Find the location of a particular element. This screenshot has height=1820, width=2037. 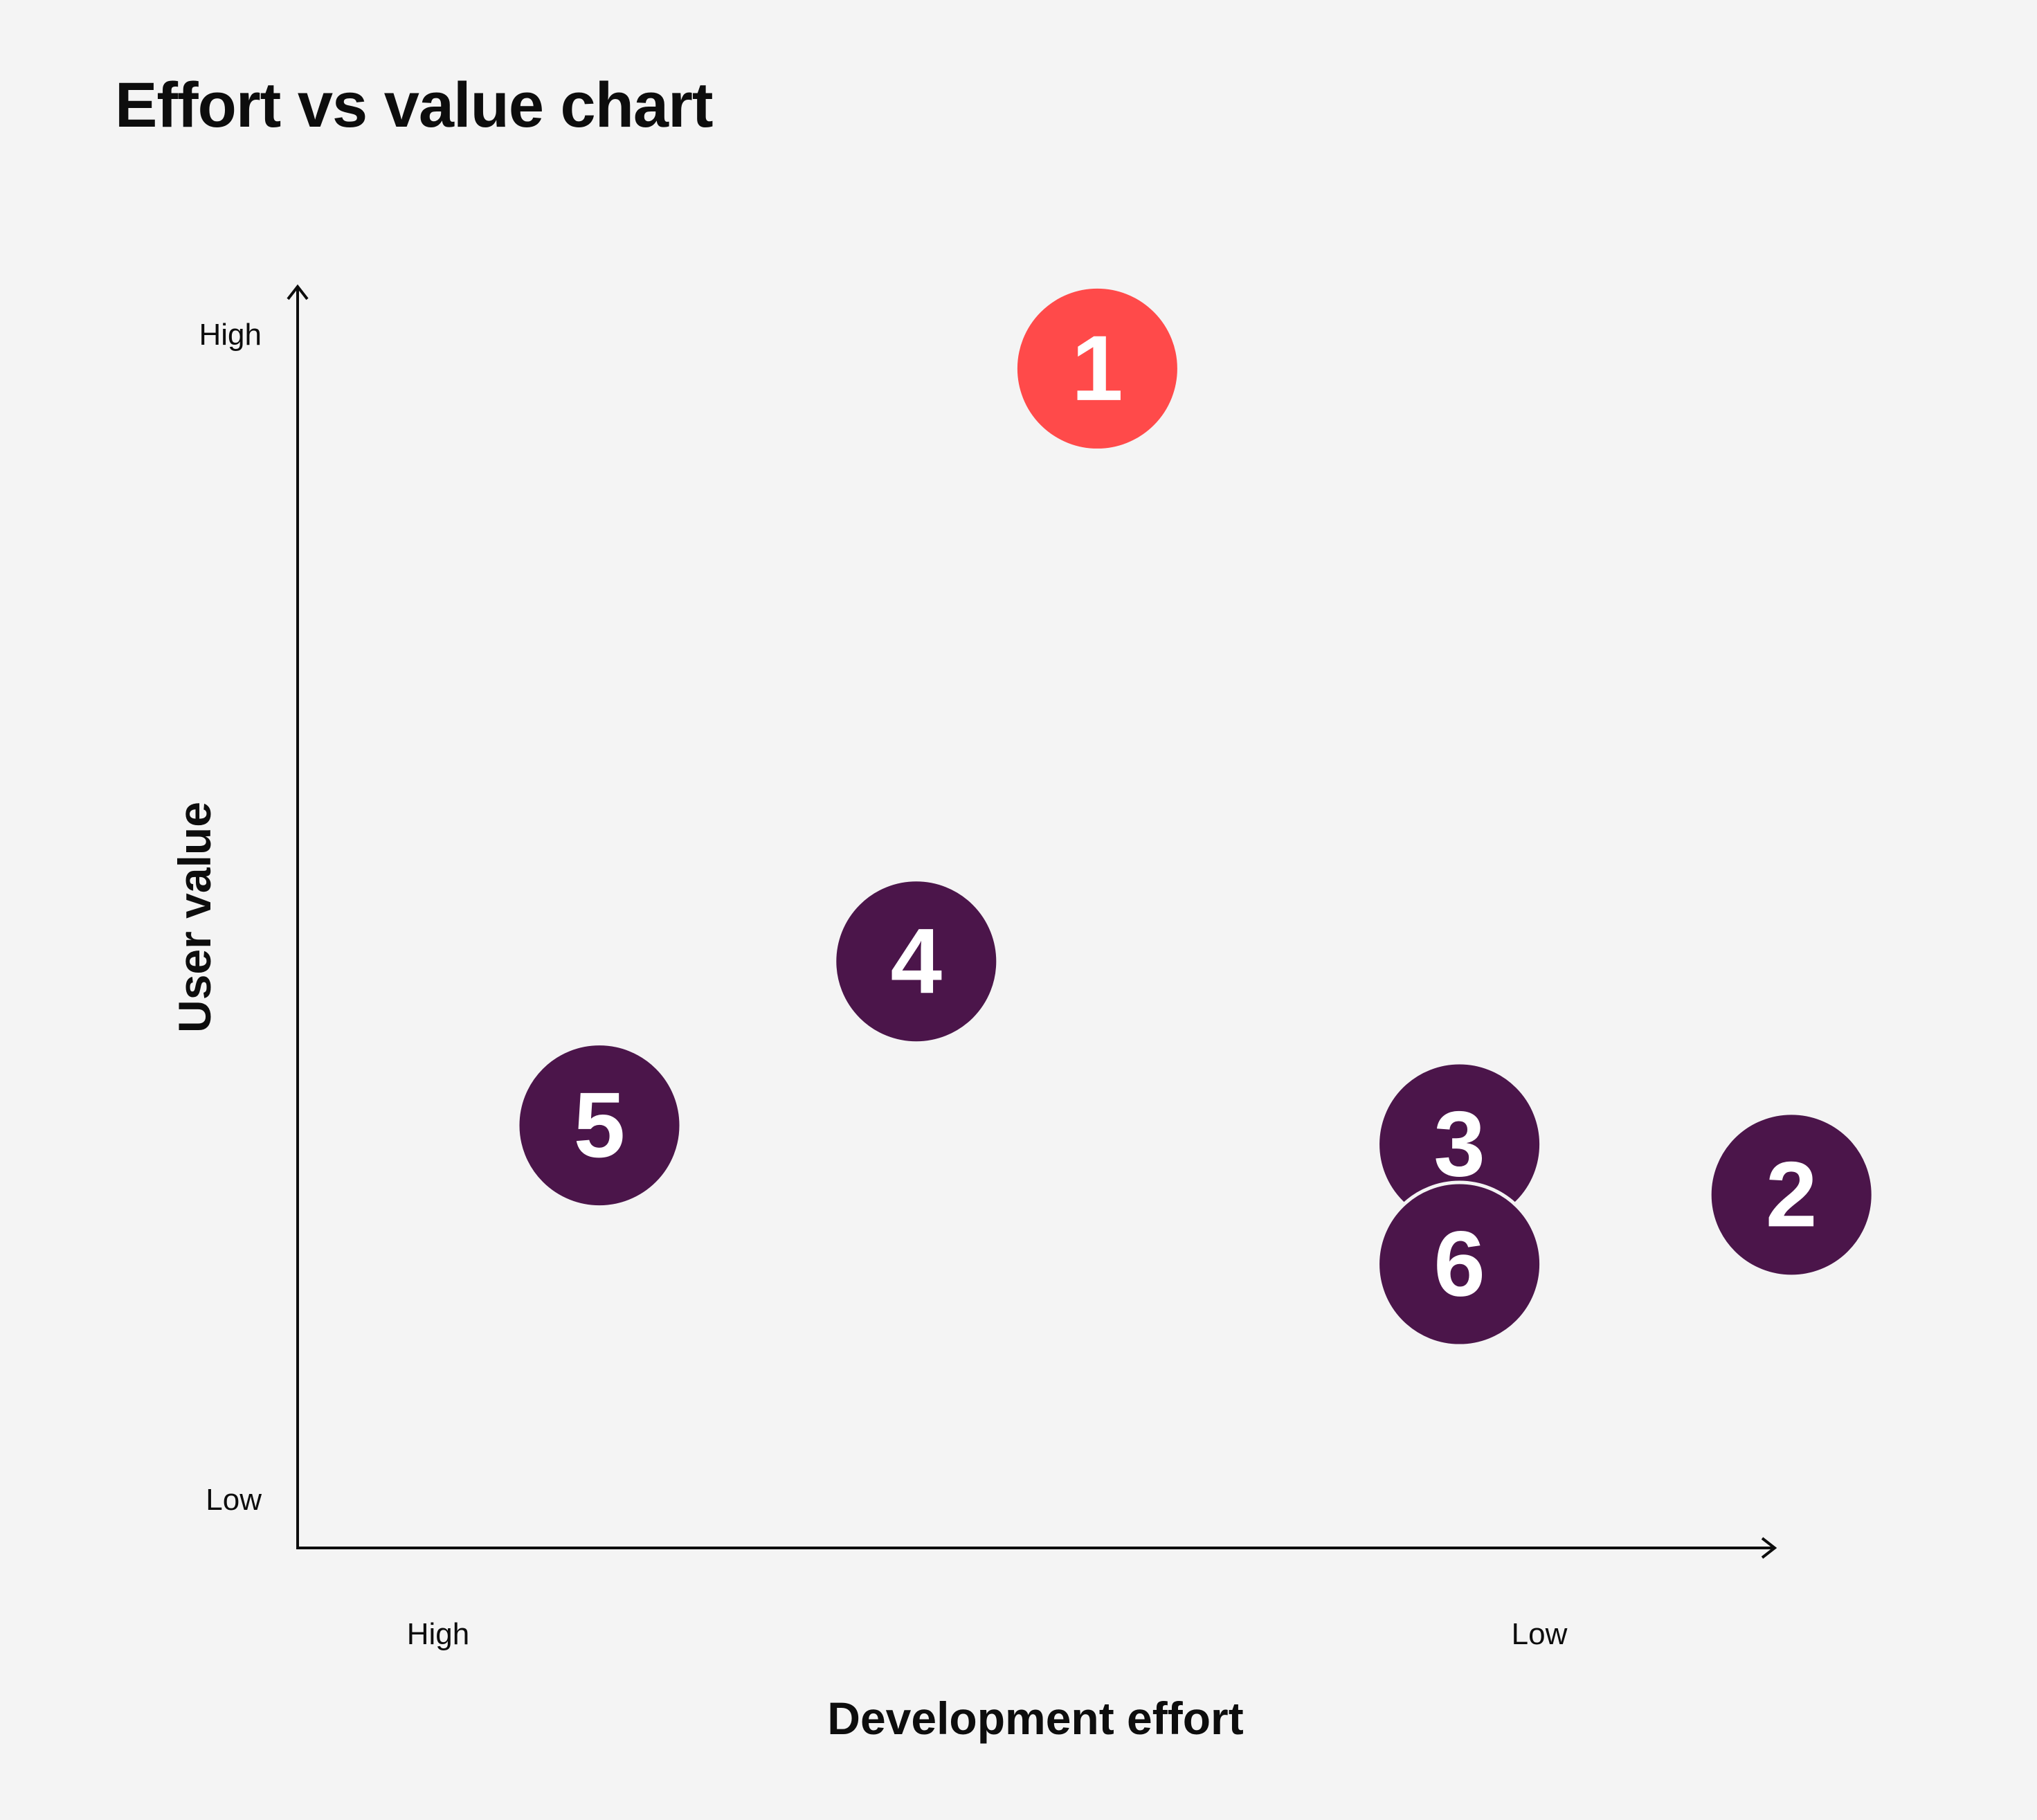

data-point-4: 4 is located at coordinates (916, 961).